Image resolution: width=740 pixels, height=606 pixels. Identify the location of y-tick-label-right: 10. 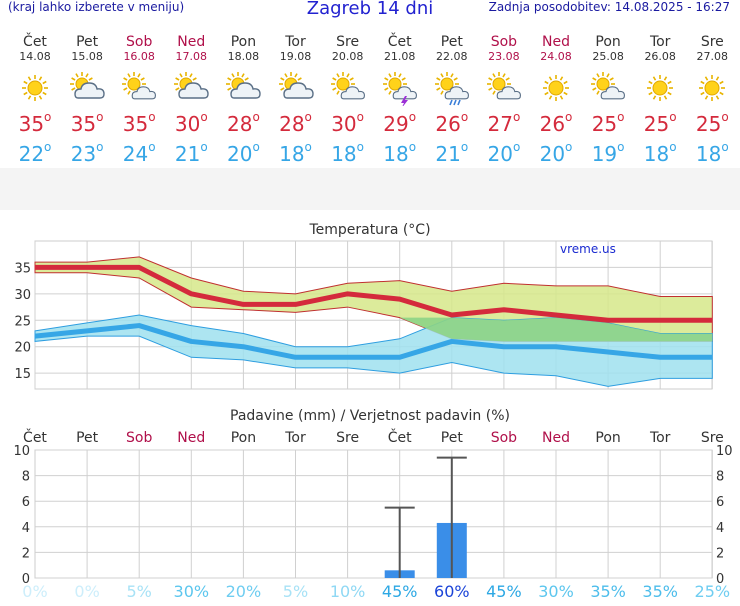
(724, 451).